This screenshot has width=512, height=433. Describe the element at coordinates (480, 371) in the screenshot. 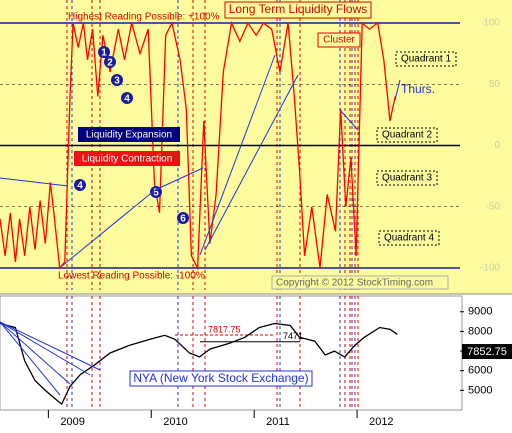

I see `y-tick-label: 6000` at that location.